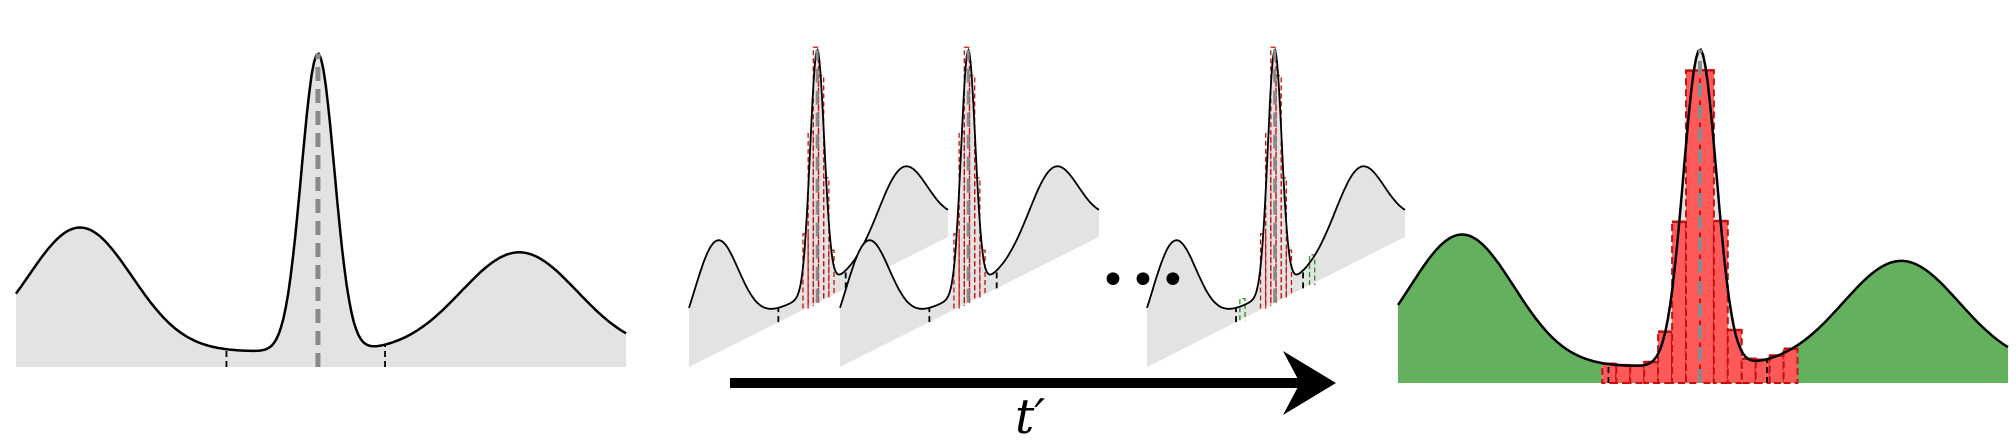  I want to click on step-panel-n, so click(1276, 206).